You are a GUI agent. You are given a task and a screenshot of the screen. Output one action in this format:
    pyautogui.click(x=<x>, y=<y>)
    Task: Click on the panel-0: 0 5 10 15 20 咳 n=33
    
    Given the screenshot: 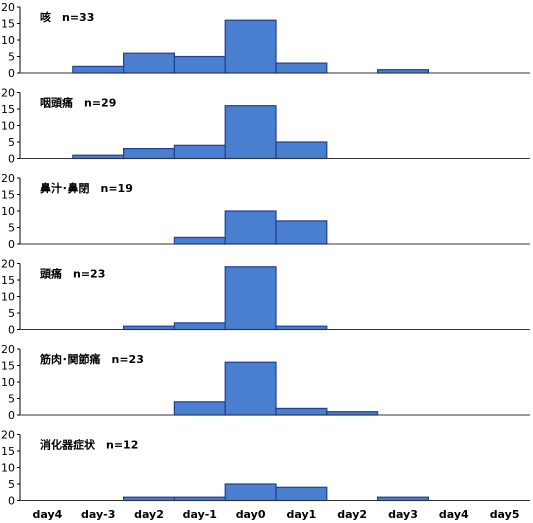 What is the action you would take?
    pyautogui.click(x=265, y=40)
    